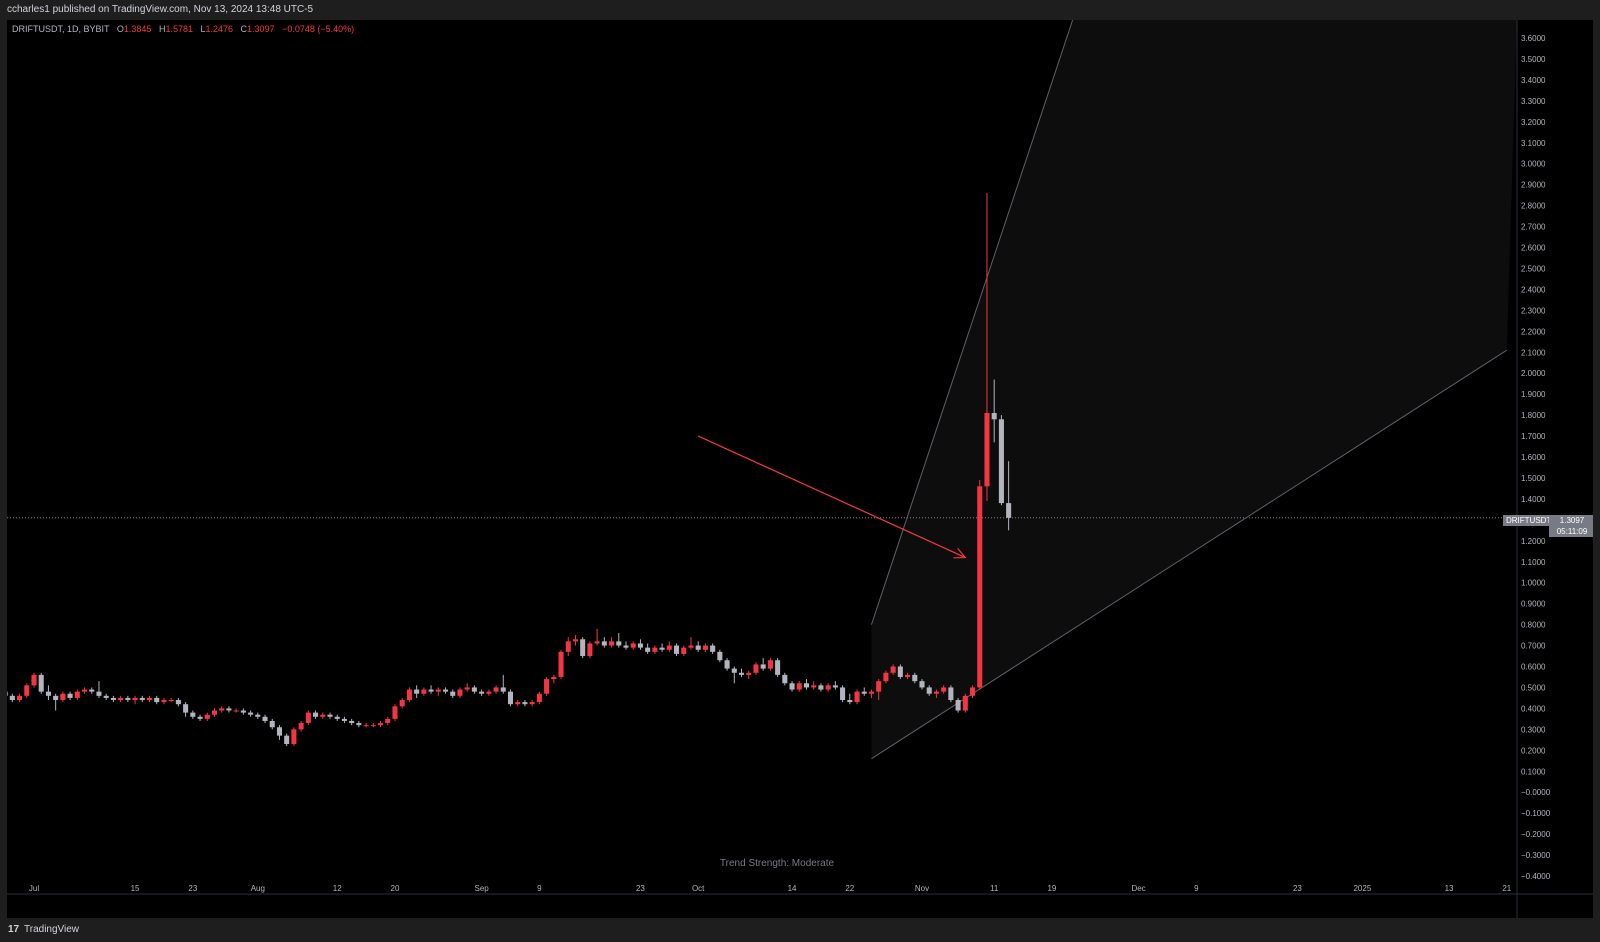 This screenshot has height=942, width=1600. What do you see at coordinates (1533, 478) in the screenshot?
I see `y-tick-label: 1.5000` at bounding box center [1533, 478].